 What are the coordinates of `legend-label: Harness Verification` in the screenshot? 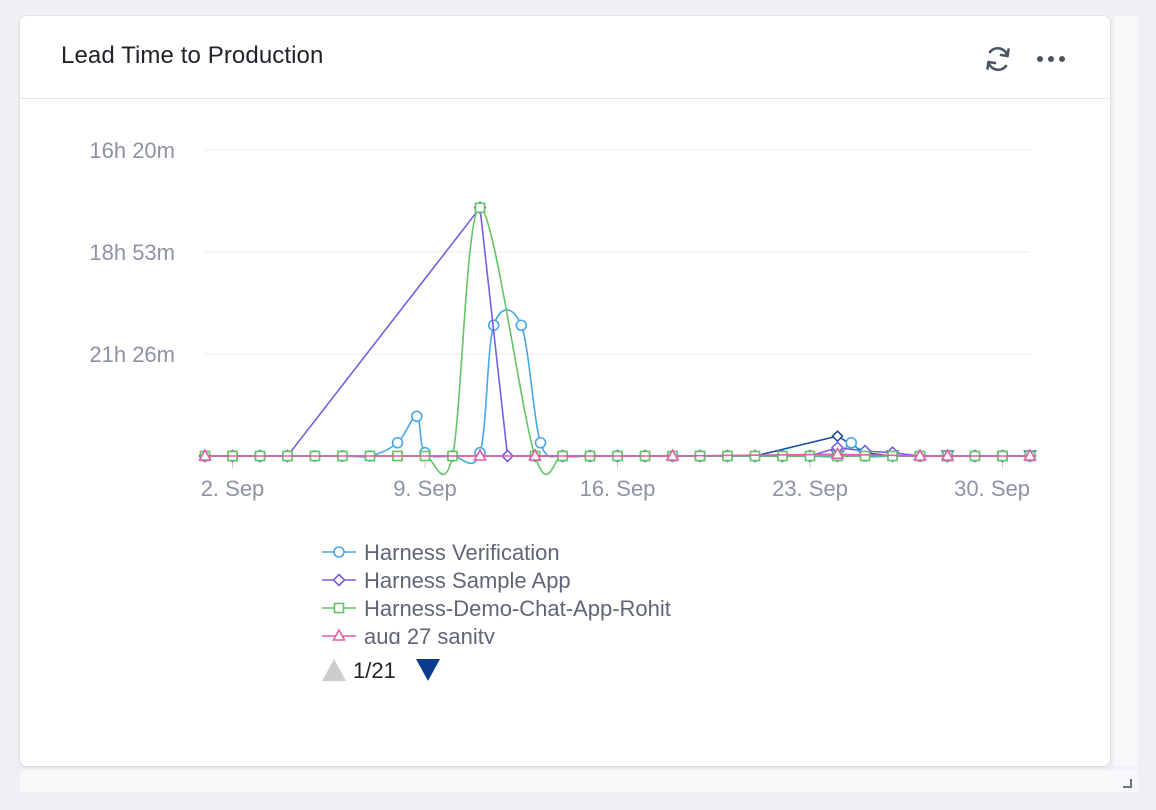 It's located at (462, 552).